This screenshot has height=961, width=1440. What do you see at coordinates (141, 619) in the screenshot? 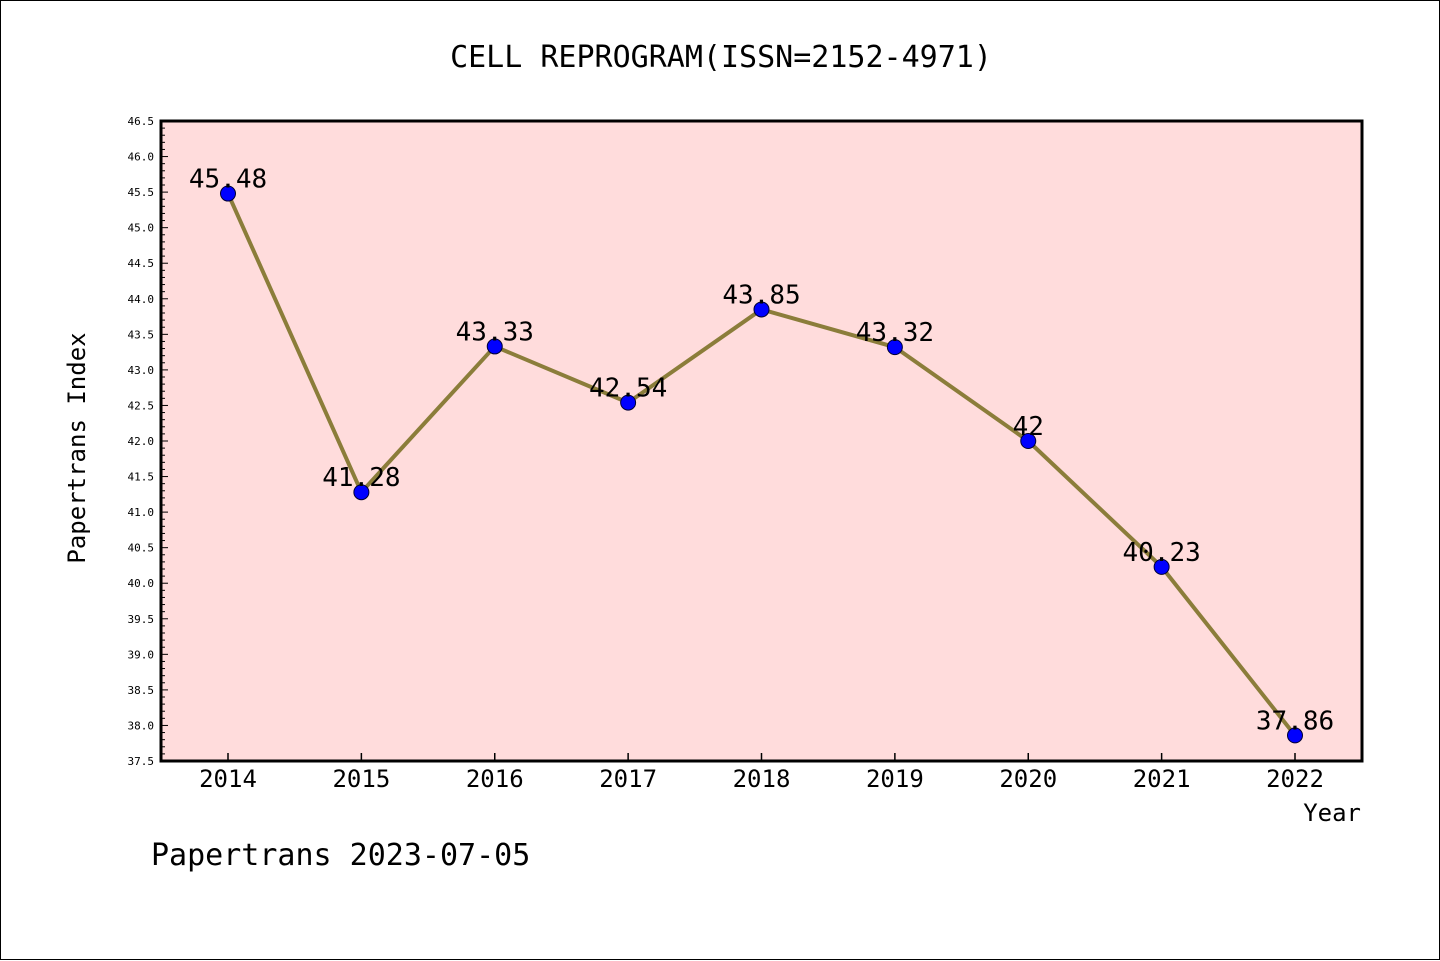
I see `y-tick-label: 39.5` at bounding box center [141, 619].